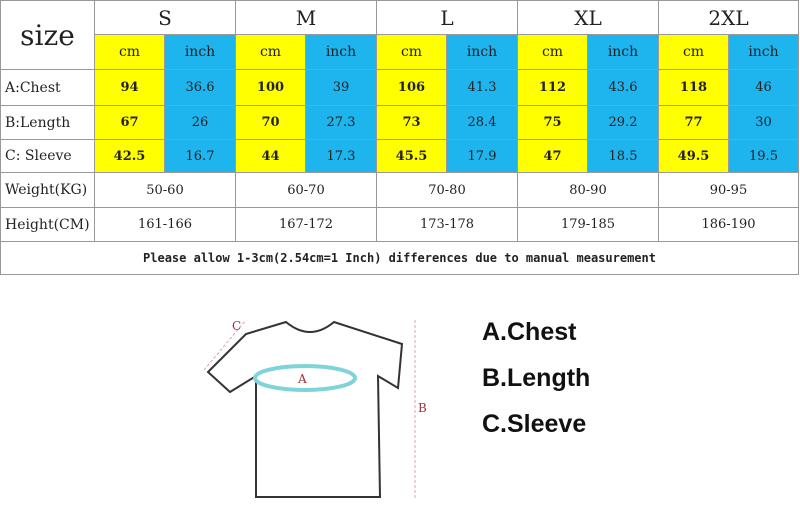 The image size is (800, 518). Describe the element at coordinates (47, 87) in the screenshot. I see `row-label: A:Chest` at that location.